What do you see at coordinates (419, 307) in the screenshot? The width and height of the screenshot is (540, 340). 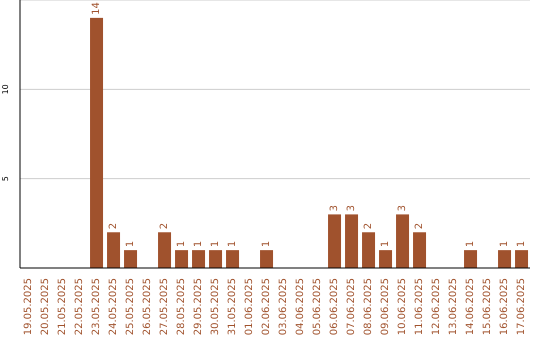 I see `x-tick-label: 11.06.2025` at bounding box center [419, 307].